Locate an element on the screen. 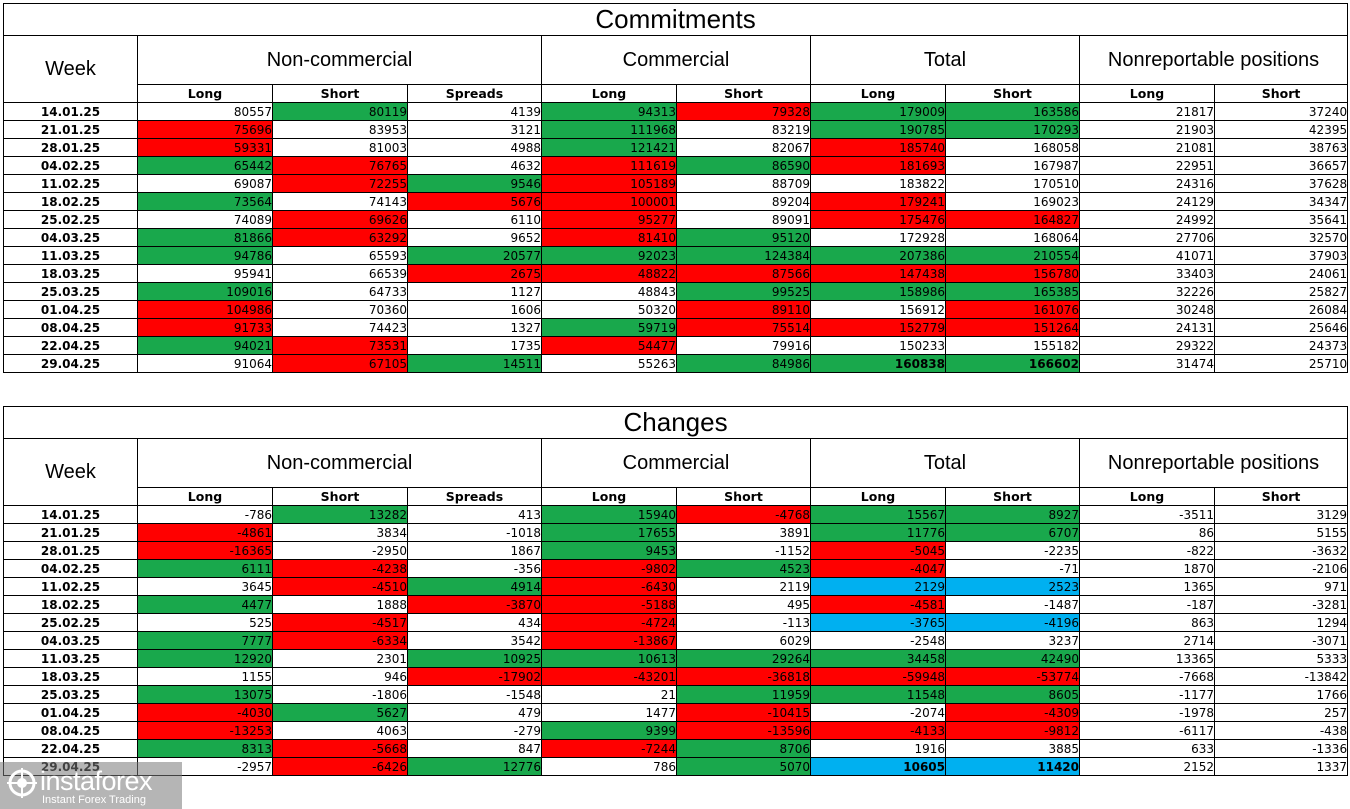 Image resolution: width=1350 pixels, height=809 pixels. value-cell: 11420 is located at coordinates (1012, 766).